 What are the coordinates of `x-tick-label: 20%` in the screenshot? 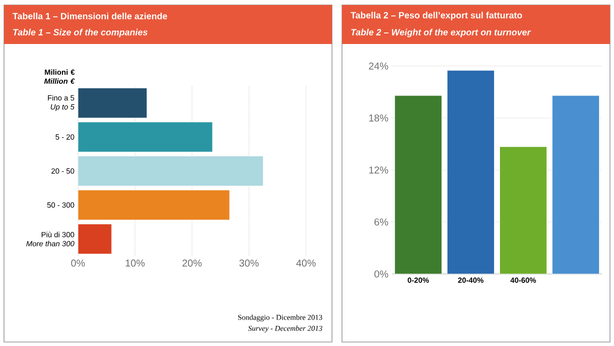 It's located at (192, 263).